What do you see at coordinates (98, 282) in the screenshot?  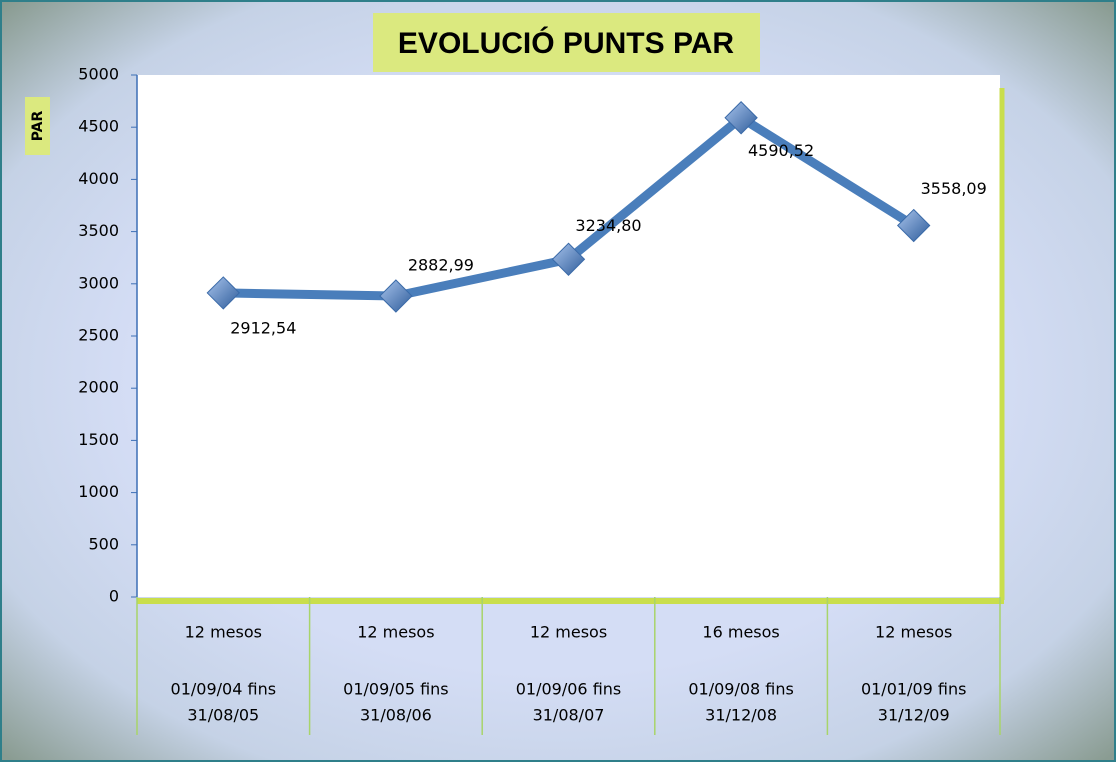 I see `y-tick-label: 3000` at bounding box center [98, 282].